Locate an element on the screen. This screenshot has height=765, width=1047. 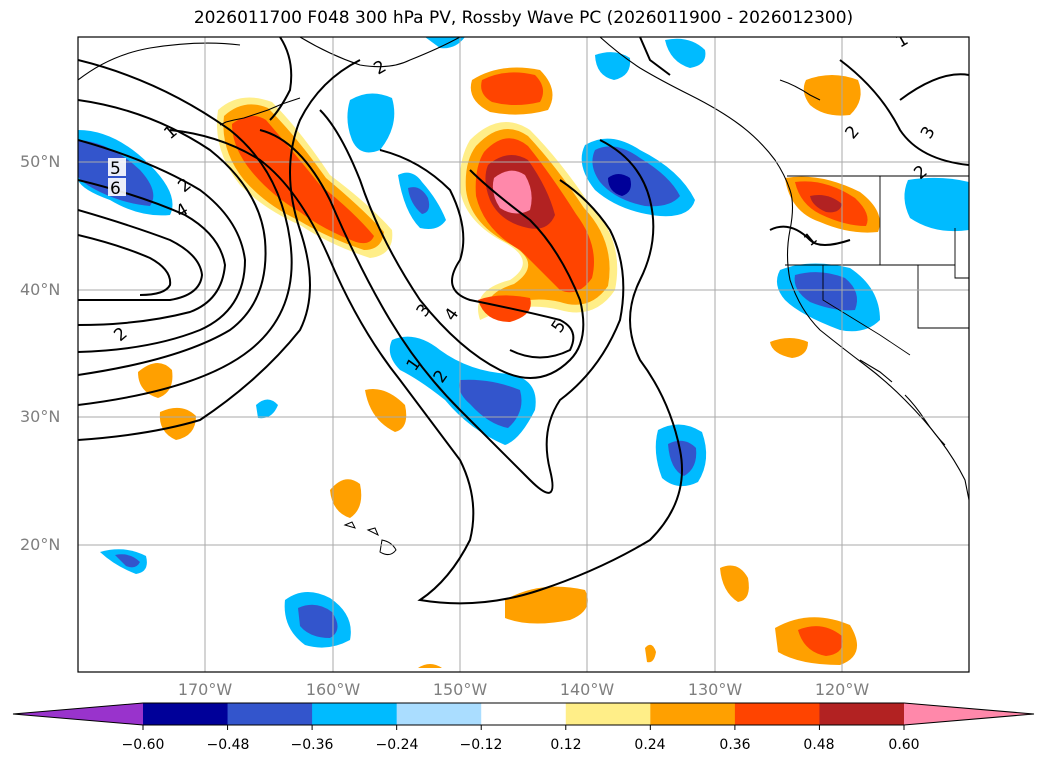
political-boundaries is located at coordinates (877, 265).